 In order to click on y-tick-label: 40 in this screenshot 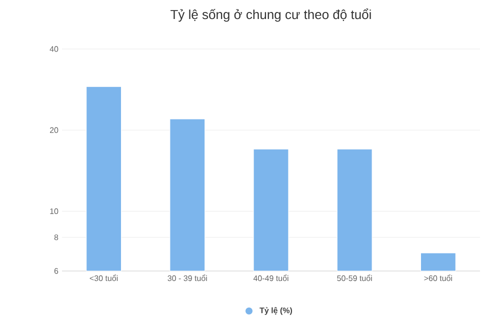, I will do `click(54, 49)`.